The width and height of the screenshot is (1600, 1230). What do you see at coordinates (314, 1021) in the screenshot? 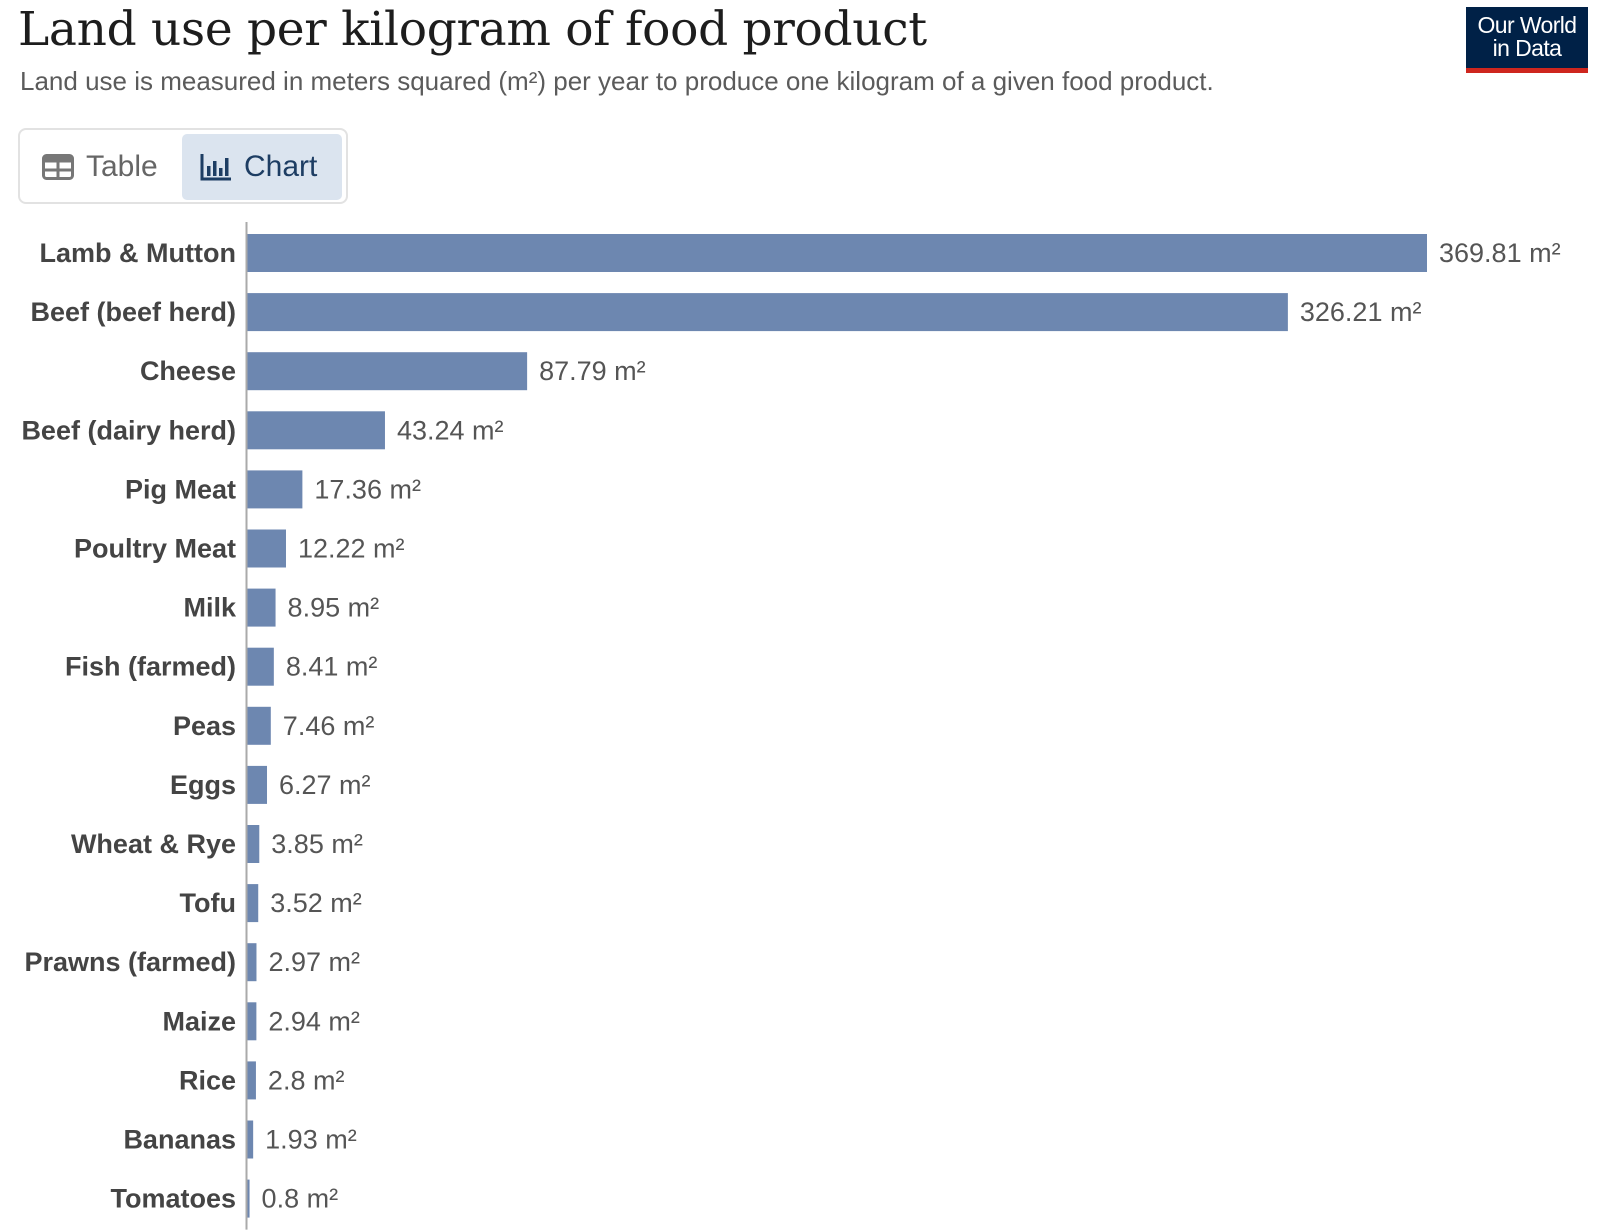
I see `value-label: 2.94 m²` at bounding box center [314, 1021].